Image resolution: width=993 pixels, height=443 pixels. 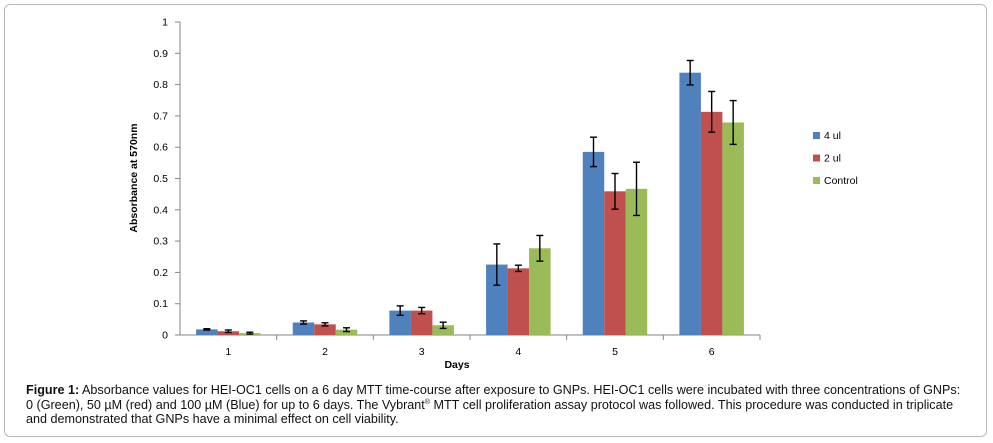 I want to click on legend-item: 2 ul, so click(x=827, y=159).